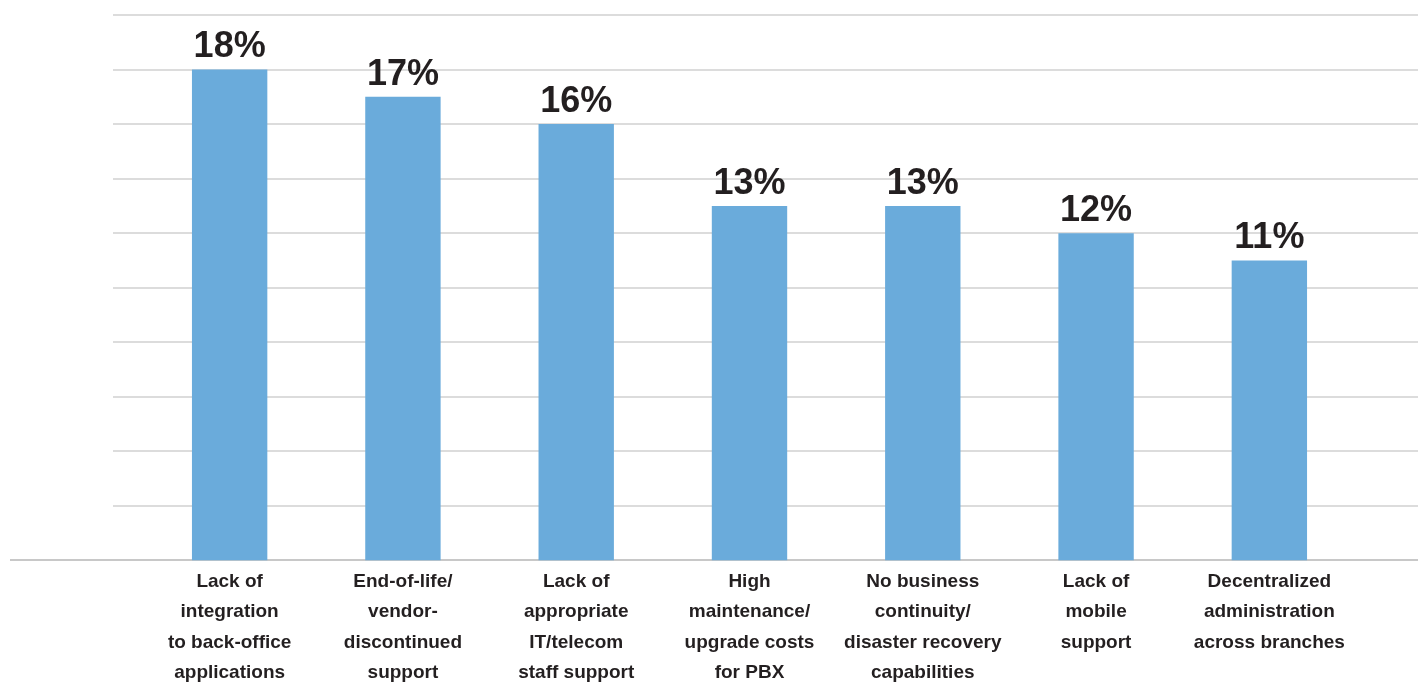 The width and height of the screenshot is (1418, 694). Describe the element at coordinates (402, 72) in the screenshot. I see `data-label: 17%` at that location.